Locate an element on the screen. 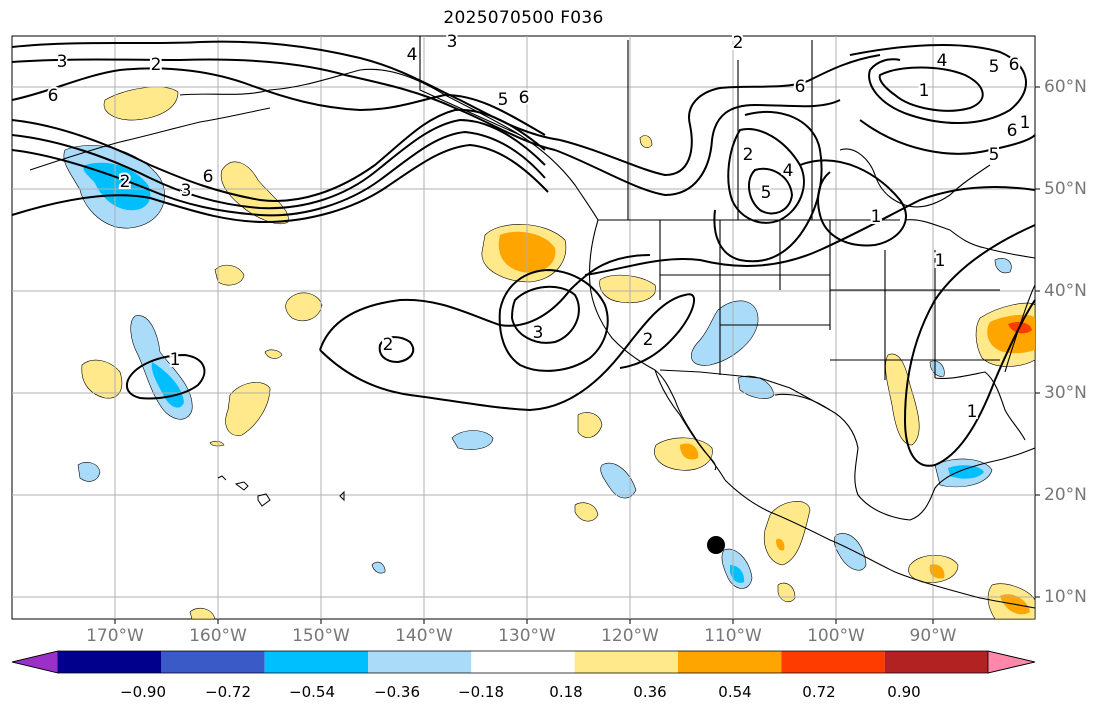 This screenshot has width=1105, height=712. lat-label: 60°N is located at coordinates (1065, 87).